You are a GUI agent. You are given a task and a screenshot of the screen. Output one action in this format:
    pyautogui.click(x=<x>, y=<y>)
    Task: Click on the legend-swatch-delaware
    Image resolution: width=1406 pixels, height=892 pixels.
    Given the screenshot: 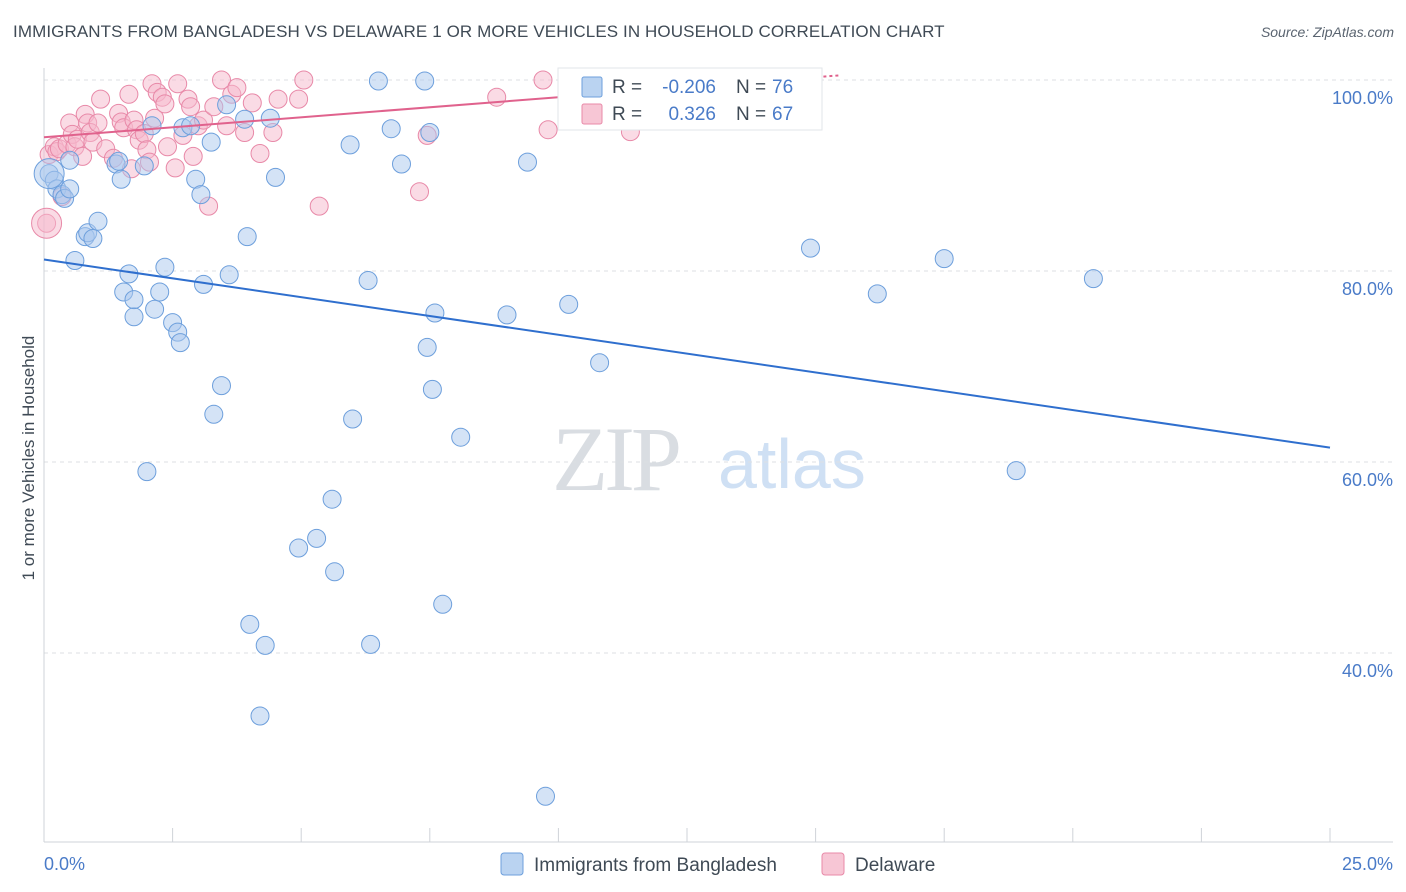 What is the action you would take?
    pyautogui.click(x=833, y=864)
    